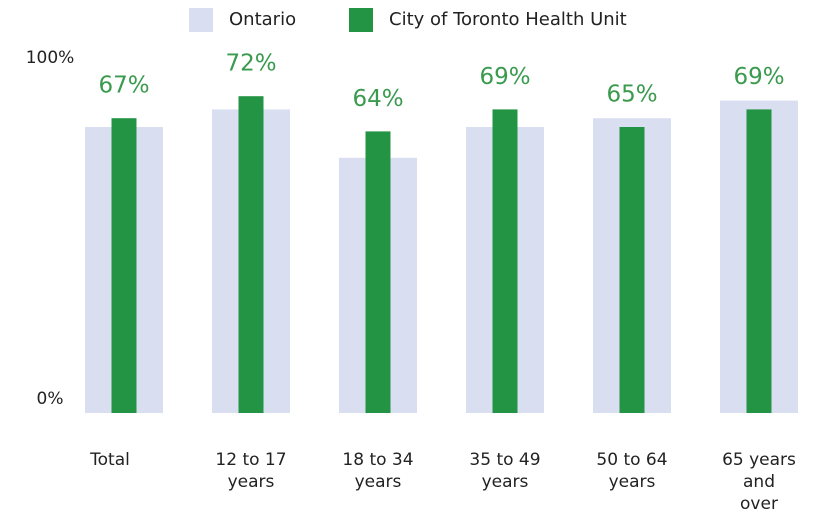 Image resolution: width=821 pixels, height=512 pixels. I want to click on y-tick-label: 100%, so click(50, 58).